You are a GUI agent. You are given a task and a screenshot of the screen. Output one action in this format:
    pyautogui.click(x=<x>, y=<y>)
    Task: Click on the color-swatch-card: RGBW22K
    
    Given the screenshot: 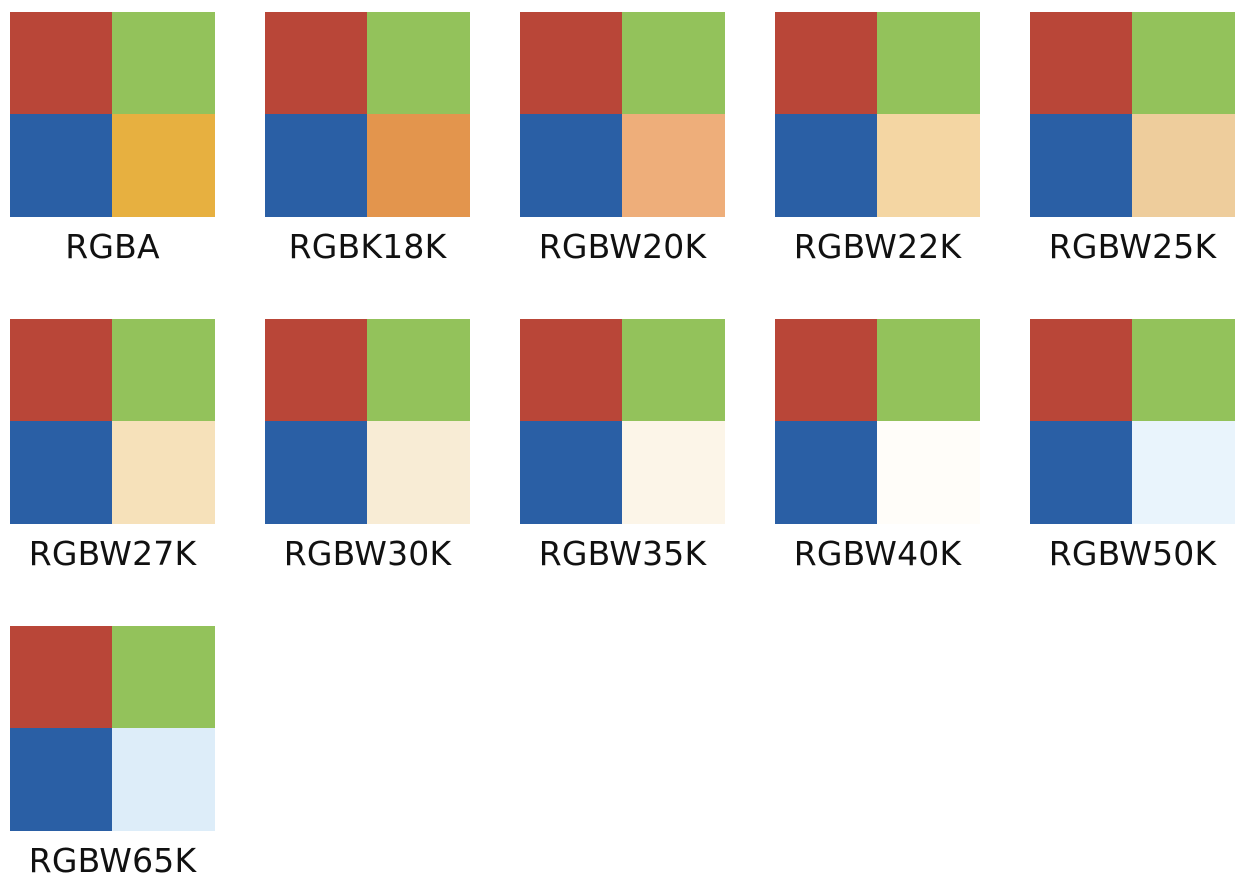 What is the action you would take?
    pyautogui.click(x=877, y=141)
    